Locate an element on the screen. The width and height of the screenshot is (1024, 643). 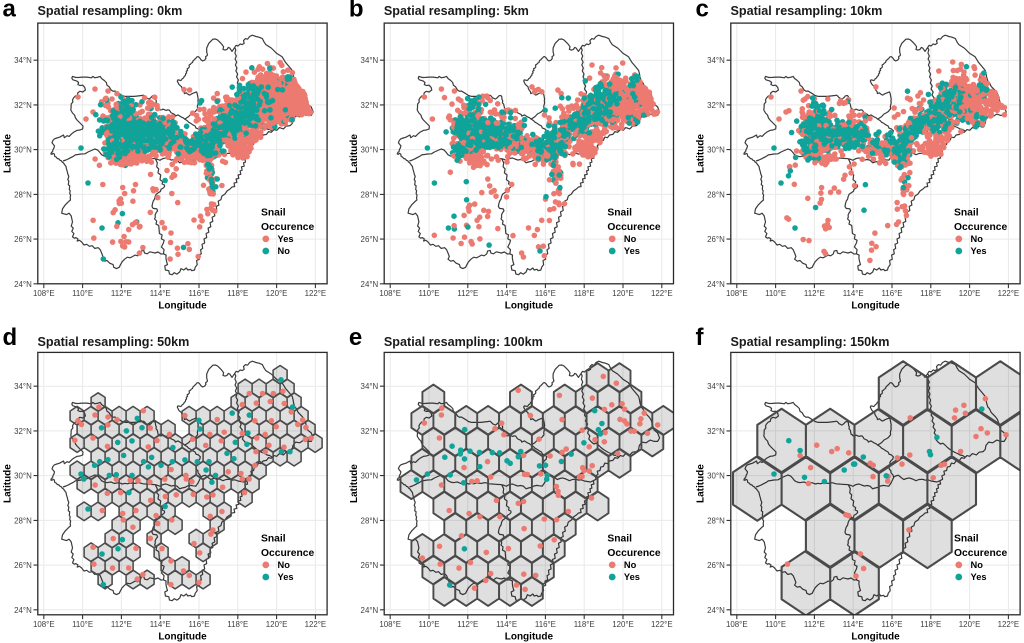
svg-text: Spatial resampling: 0km is located at coordinates (110, 11).